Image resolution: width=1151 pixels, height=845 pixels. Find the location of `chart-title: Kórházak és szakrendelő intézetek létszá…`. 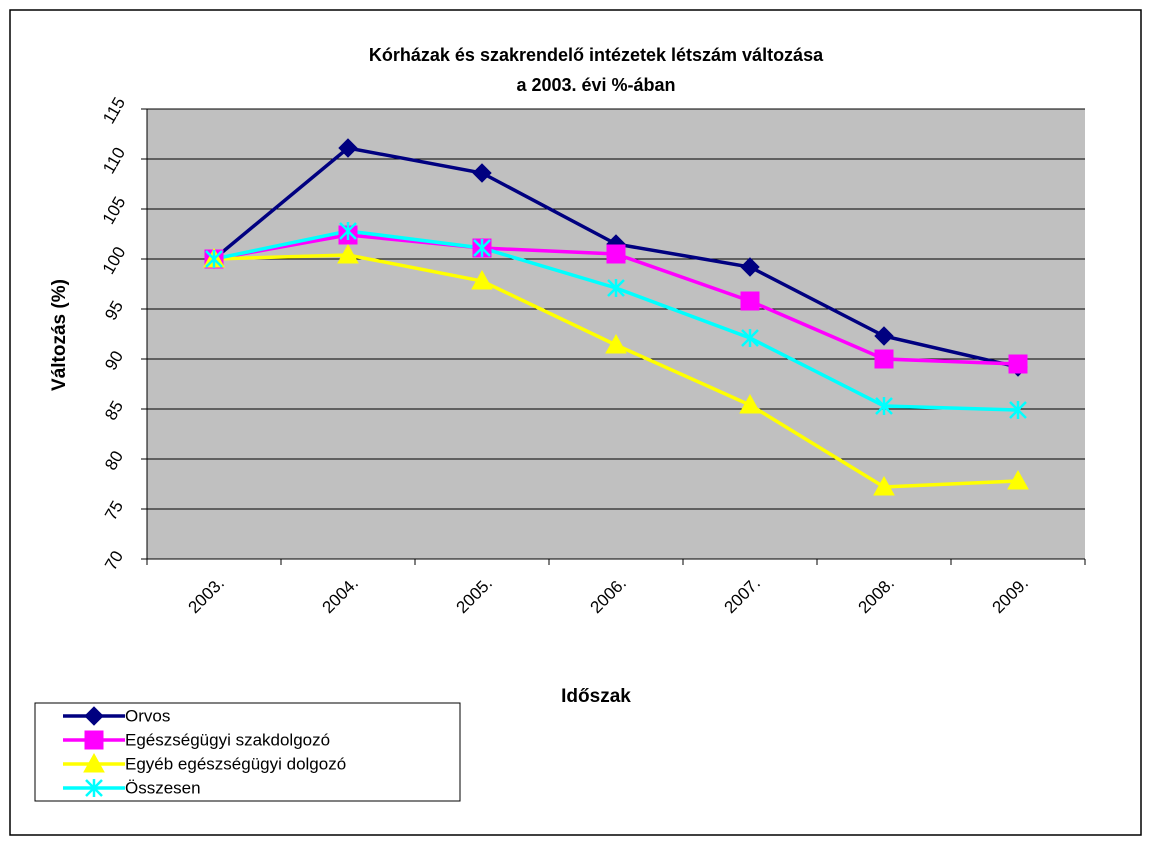

chart-title: Kórházak és szakrendelő intézetek létszá… is located at coordinates (596, 55).